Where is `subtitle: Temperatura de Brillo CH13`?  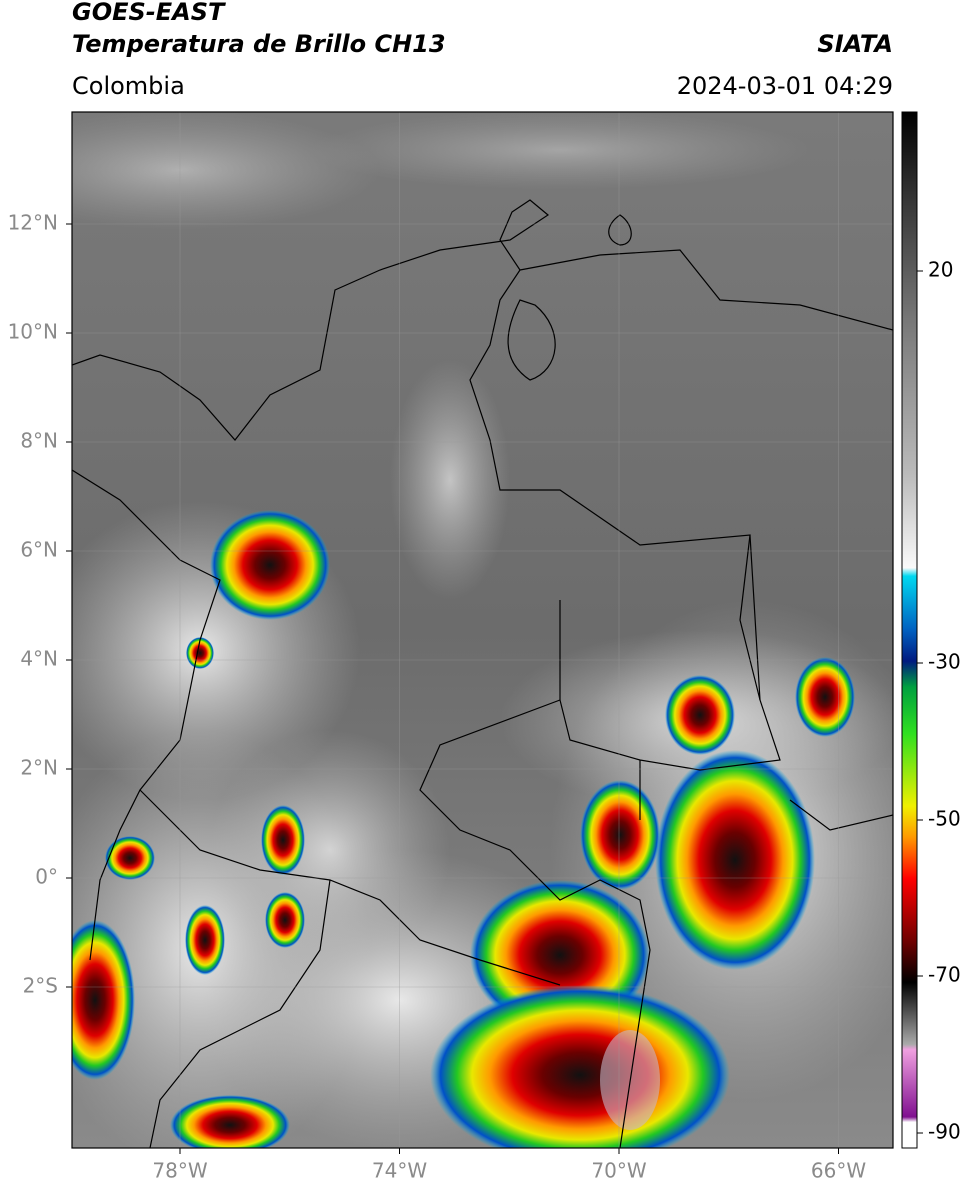
subtitle: Temperatura de Brillo CH13 is located at coordinates (259, 44).